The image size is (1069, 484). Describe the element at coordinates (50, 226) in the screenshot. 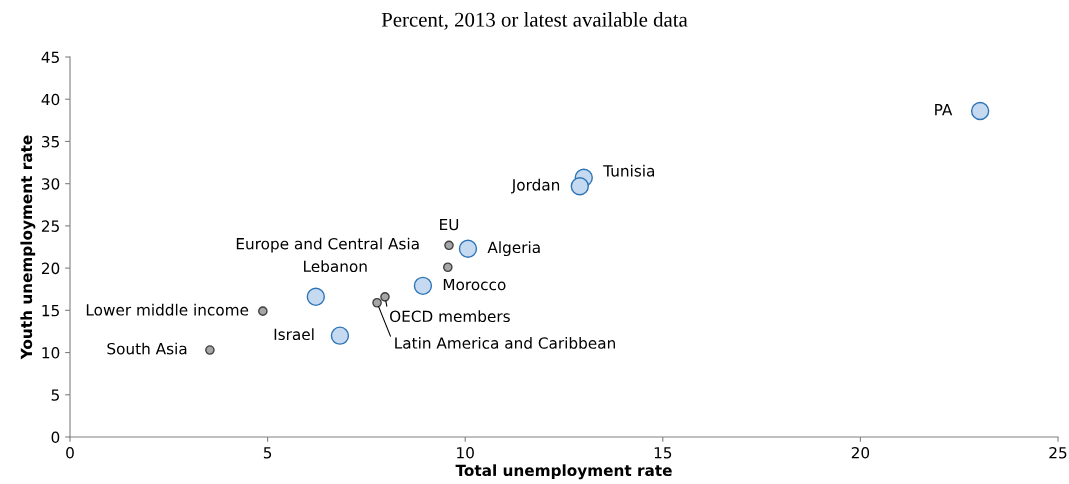

I see `y-tick-label: 25` at that location.